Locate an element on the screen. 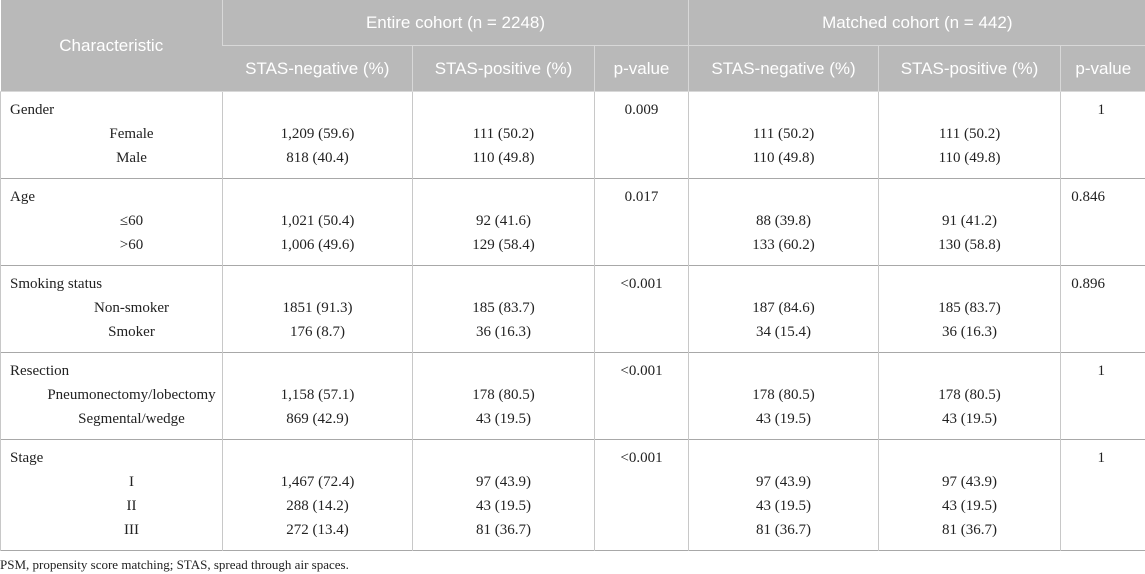 The image size is (1145, 574). cell: 1,467 (72.4) is located at coordinates (317, 482).